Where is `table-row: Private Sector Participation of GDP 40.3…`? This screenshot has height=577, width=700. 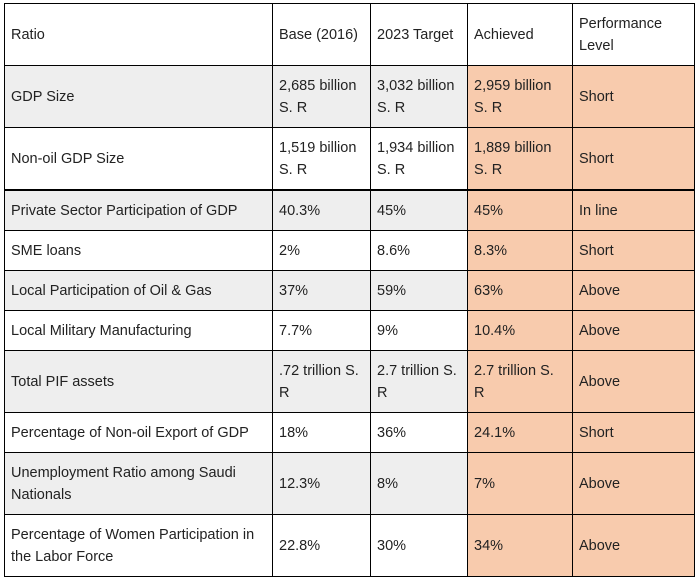
table-row: Private Sector Participation of GDP 40.3… is located at coordinates (349, 210).